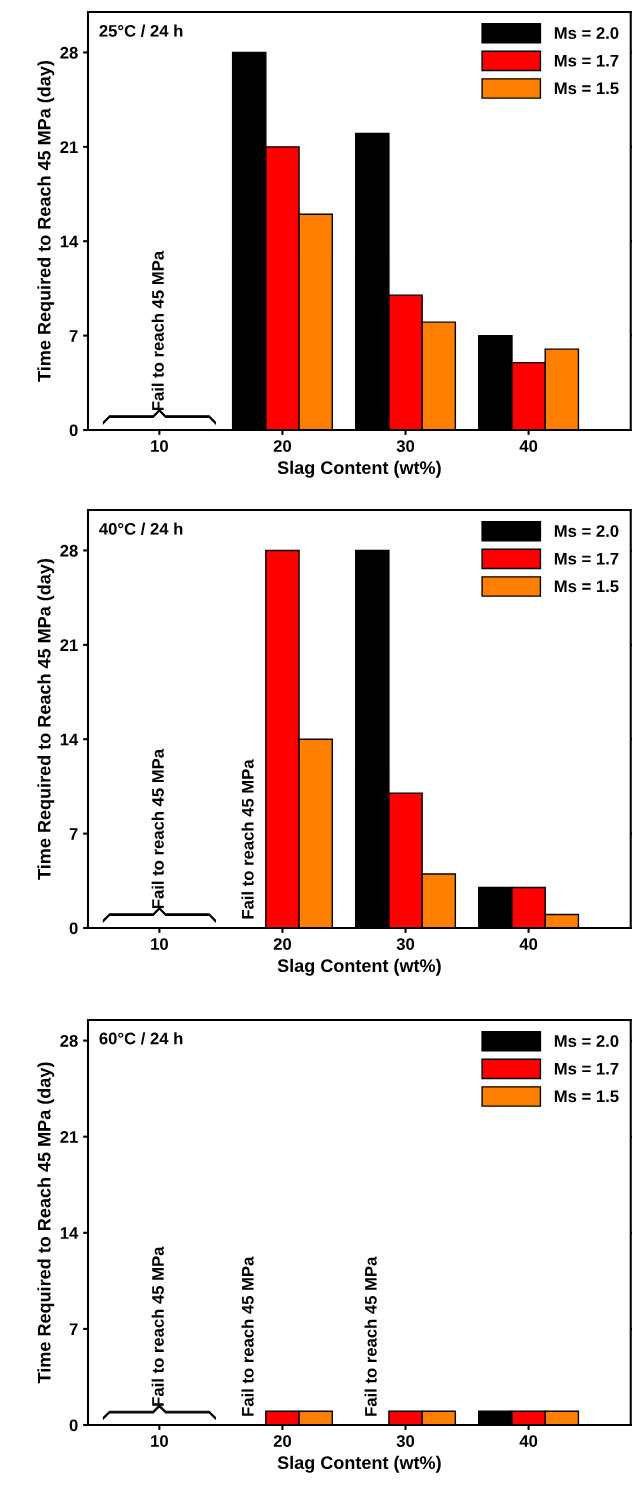 The image size is (632, 1499). Describe the element at coordinates (141, 1038) in the screenshot. I see `text: 60°C / 24 h` at that location.